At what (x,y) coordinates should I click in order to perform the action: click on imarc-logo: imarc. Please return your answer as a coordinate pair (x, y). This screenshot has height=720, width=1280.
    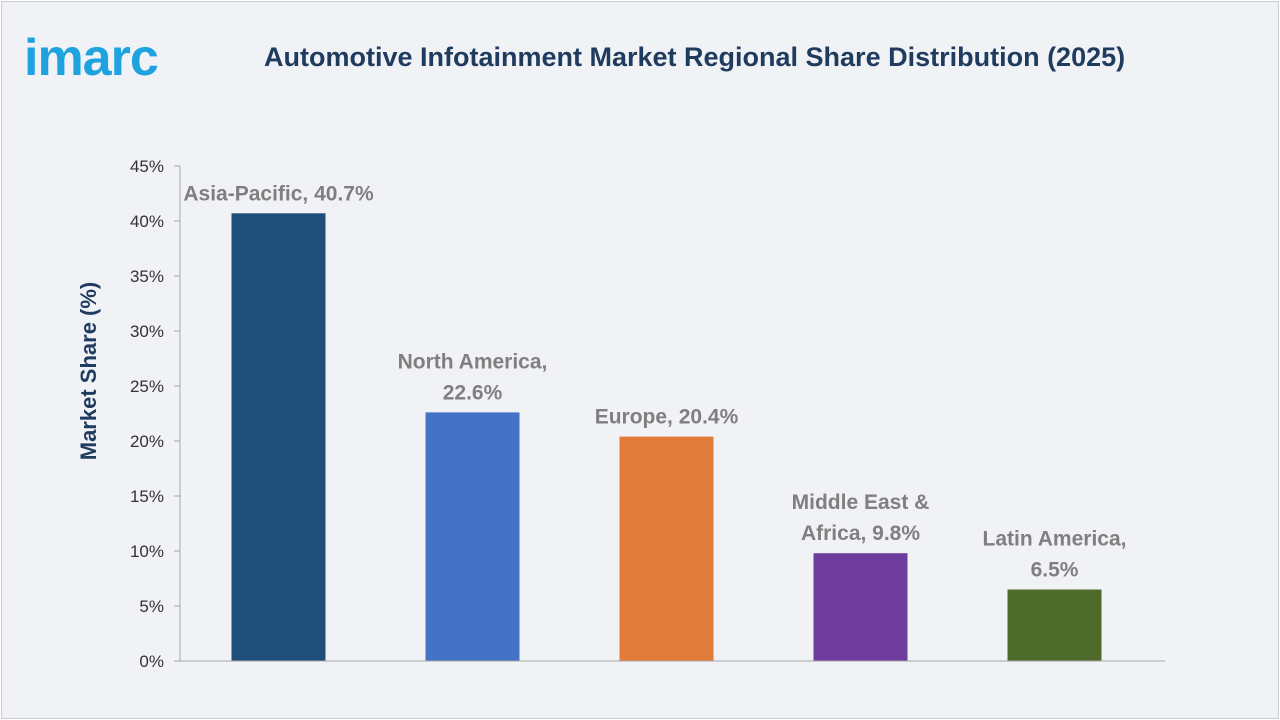
    Looking at the image, I should click on (91, 56).